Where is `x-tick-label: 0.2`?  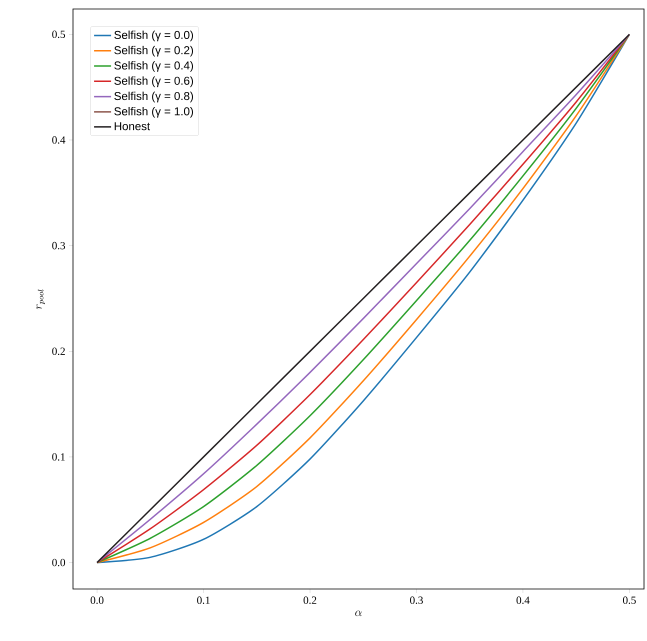 x-tick-label: 0.2 is located at coordinates (310, 600).